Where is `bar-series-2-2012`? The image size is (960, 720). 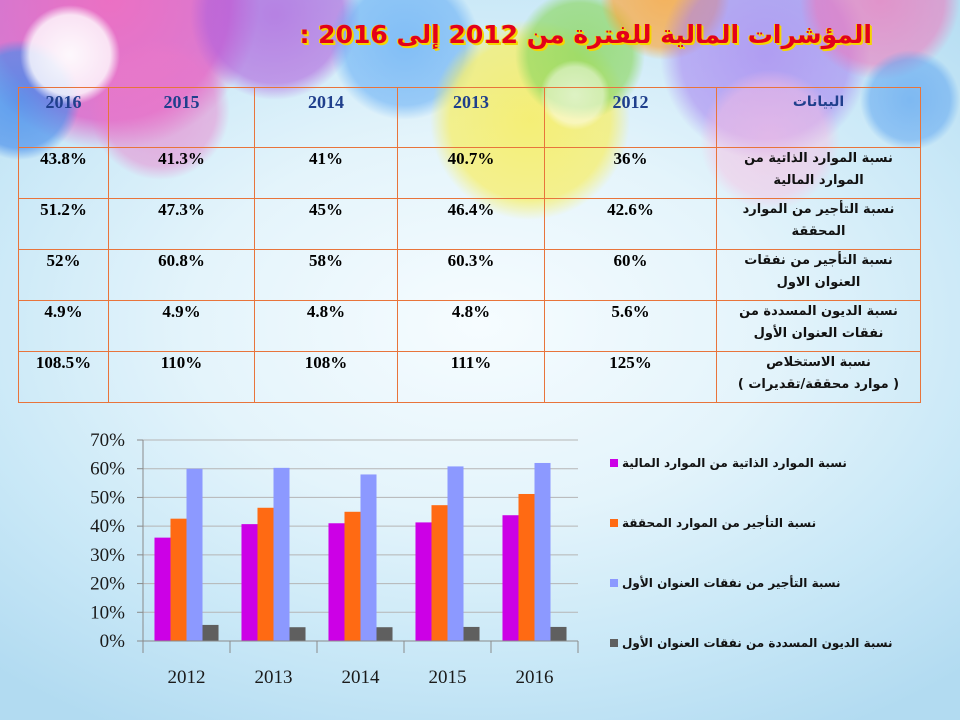 bar-series-2-2012 is located at coordinates (178, 579).